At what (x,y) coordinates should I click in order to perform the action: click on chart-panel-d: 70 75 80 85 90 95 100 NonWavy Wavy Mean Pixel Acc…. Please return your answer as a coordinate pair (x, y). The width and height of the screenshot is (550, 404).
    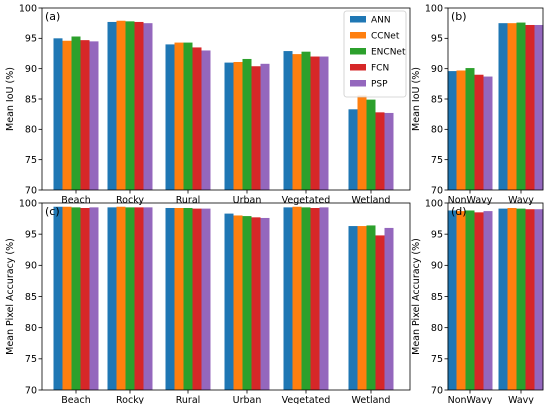
    Looking at the image, I should click on (477, 301).